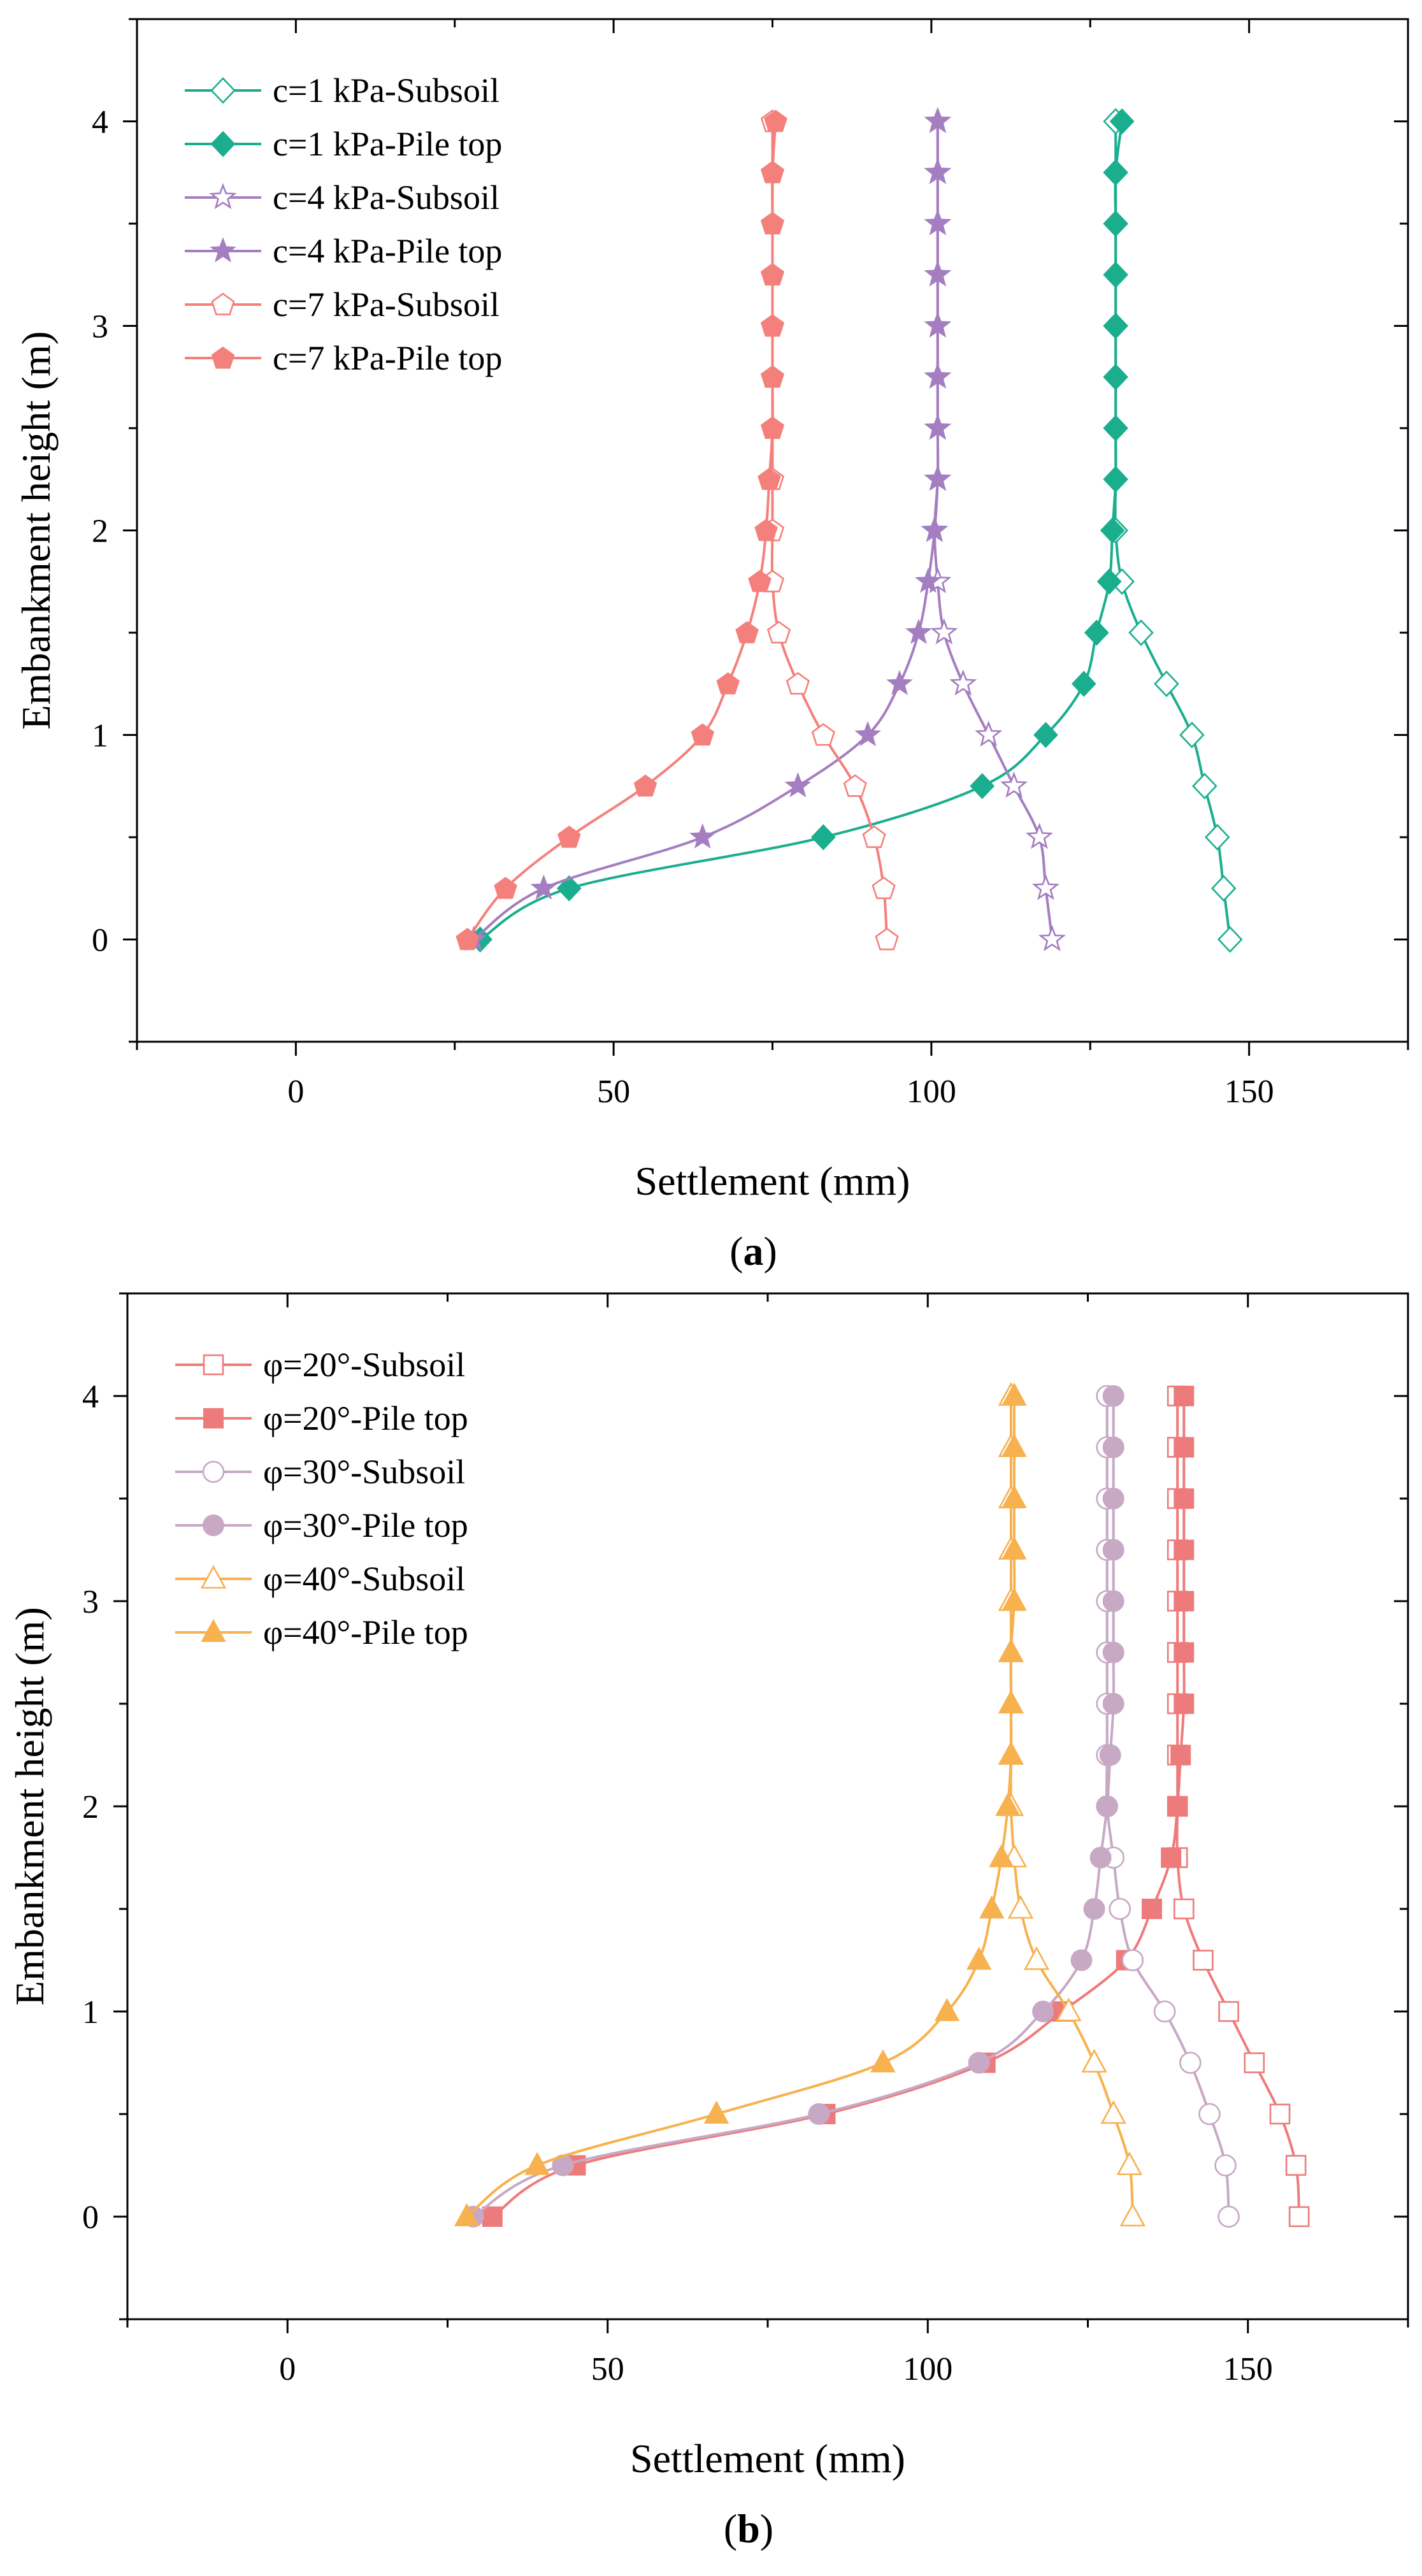 This screenshot has width=1422, height=2576. Describe the element at coordinates (767, 2458) in the screenshot. I see `x-axis-label: Settlement (mm)` at that location.